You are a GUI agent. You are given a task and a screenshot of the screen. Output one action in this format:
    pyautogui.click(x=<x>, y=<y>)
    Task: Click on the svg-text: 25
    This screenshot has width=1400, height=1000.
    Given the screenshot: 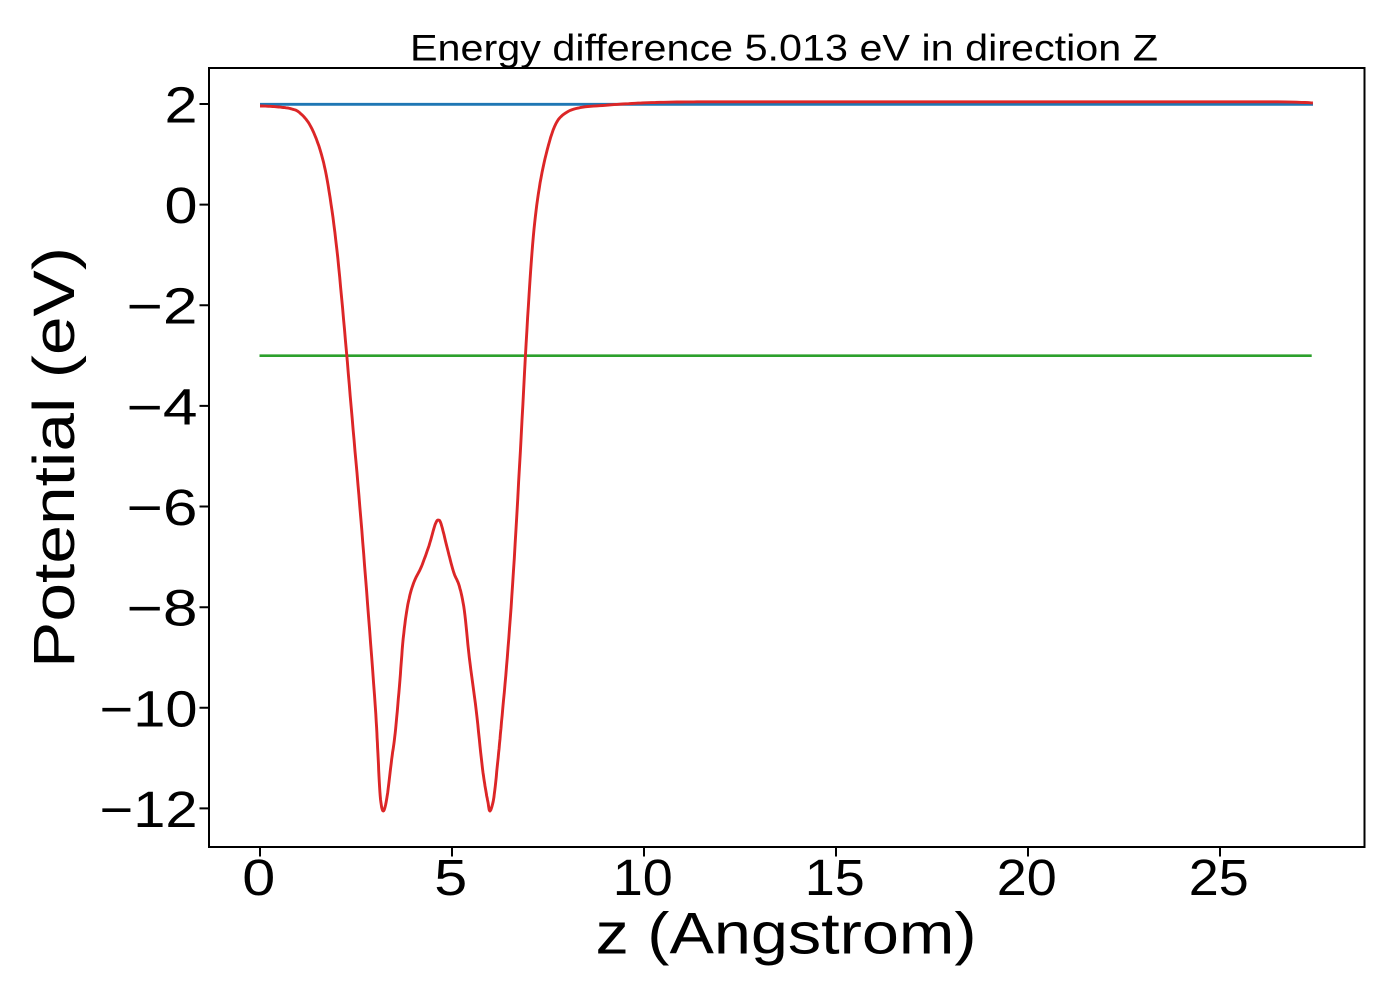 What is the action you would take?
    pyautogui.click(x=1219, y=877)
    